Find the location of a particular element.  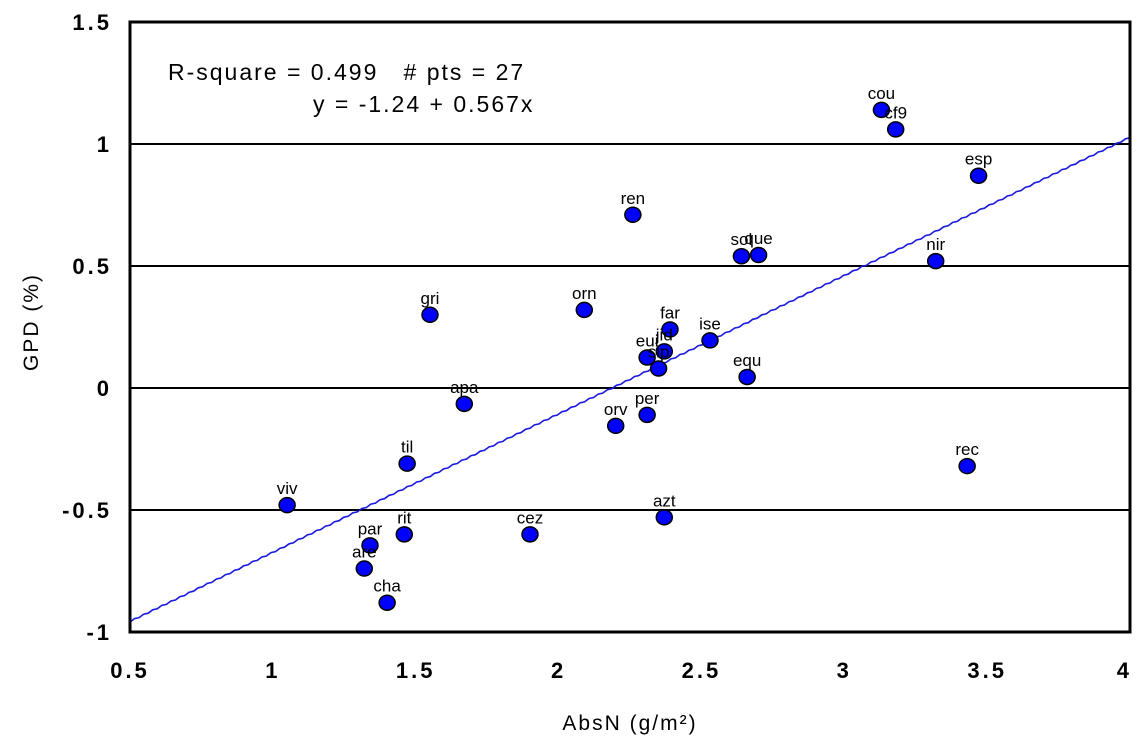

data-point-par is located at coordinates (370, 545).